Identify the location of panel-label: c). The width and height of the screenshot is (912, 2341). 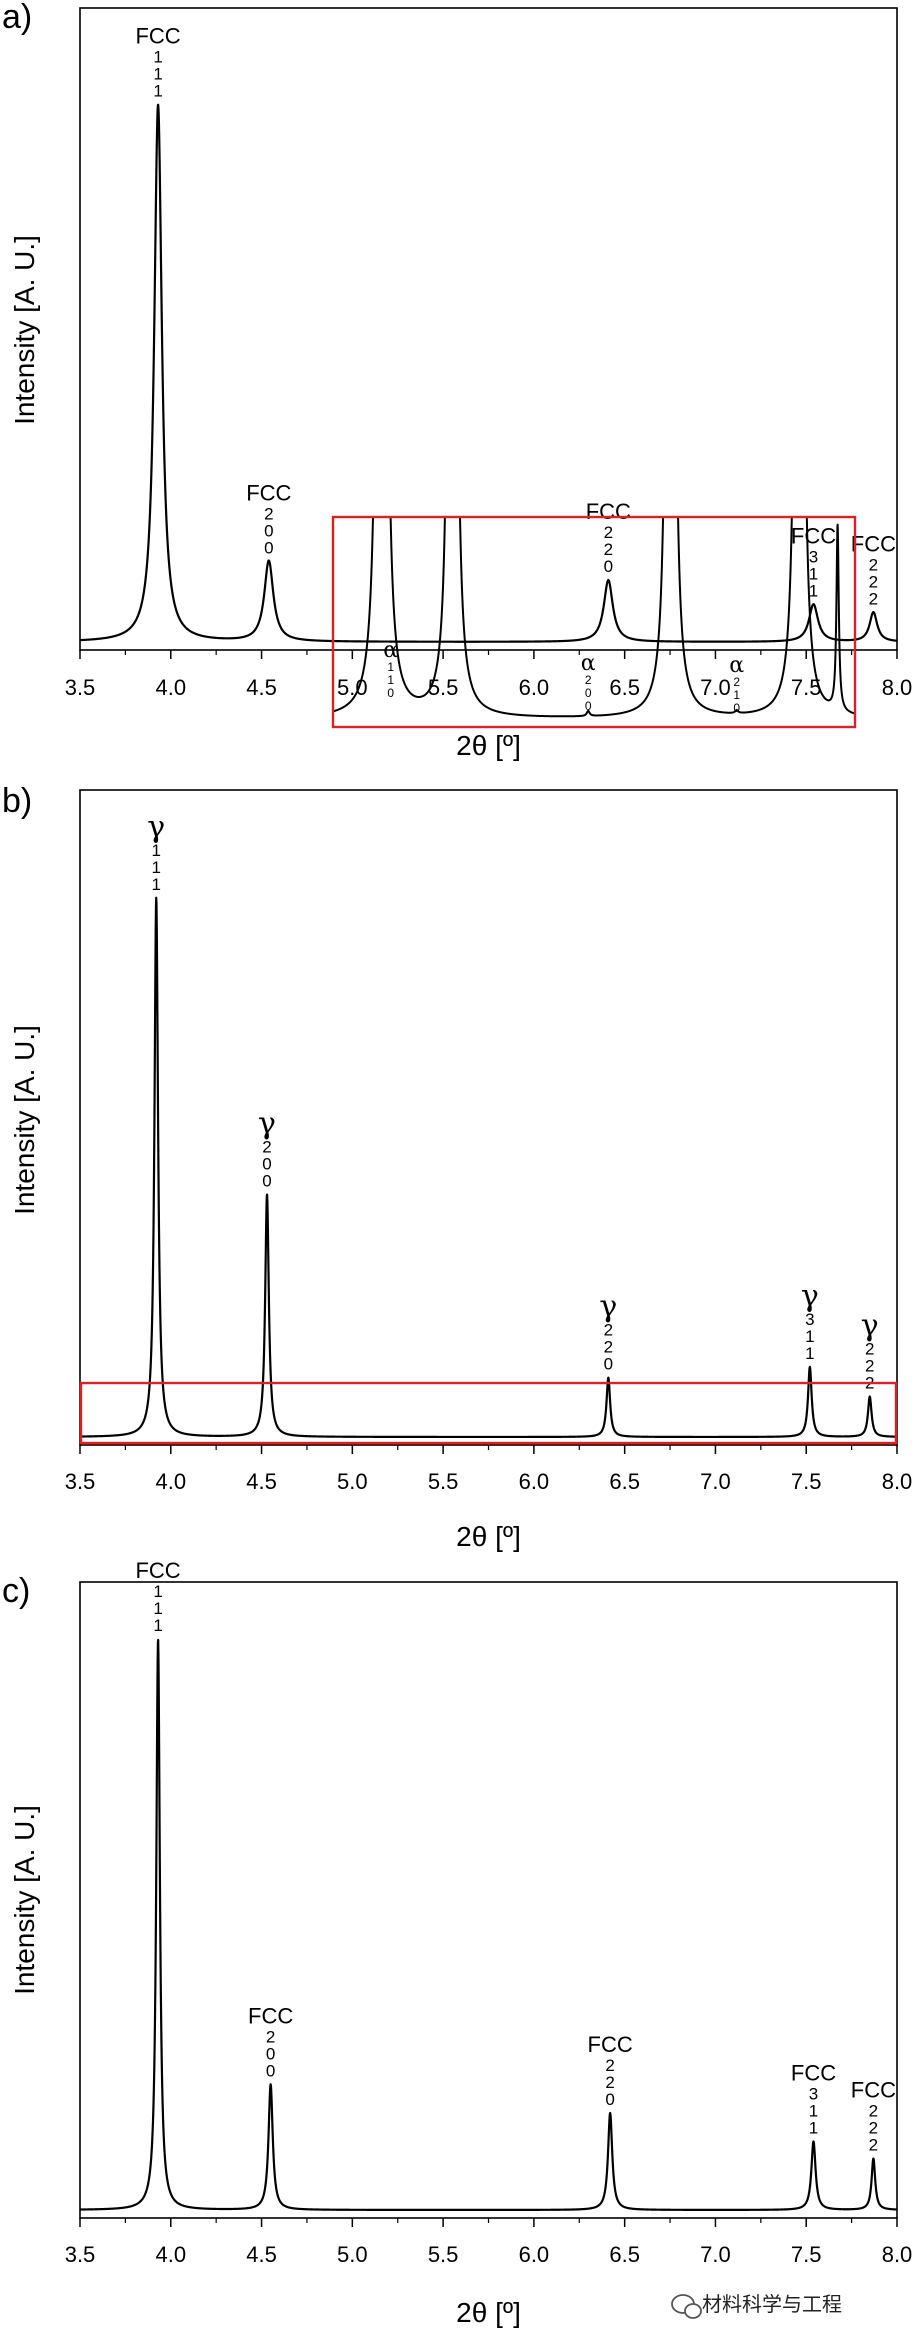
(16, 1591).